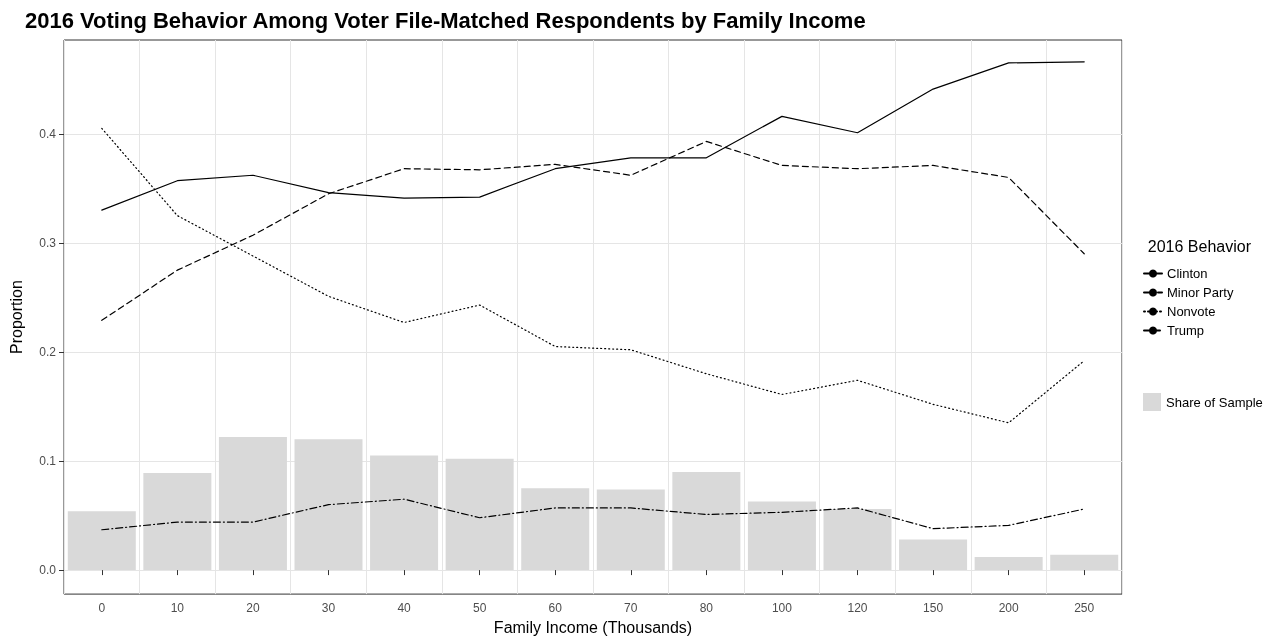  Describe the element at coordinates (555, 608) in the screenshot. I see `x-tick-label: 60` at that location.